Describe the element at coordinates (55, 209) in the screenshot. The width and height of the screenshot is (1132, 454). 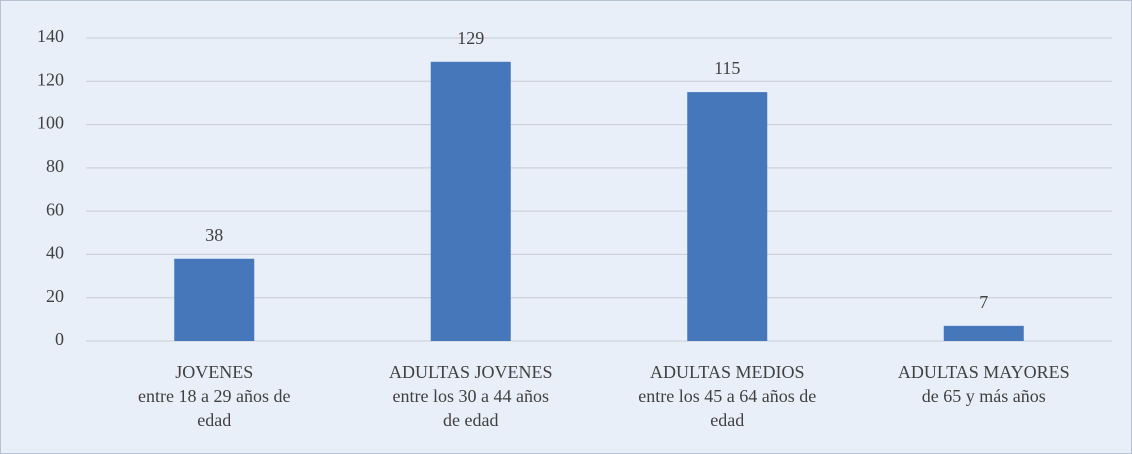
I see `y-tick-label: 60` at that location.